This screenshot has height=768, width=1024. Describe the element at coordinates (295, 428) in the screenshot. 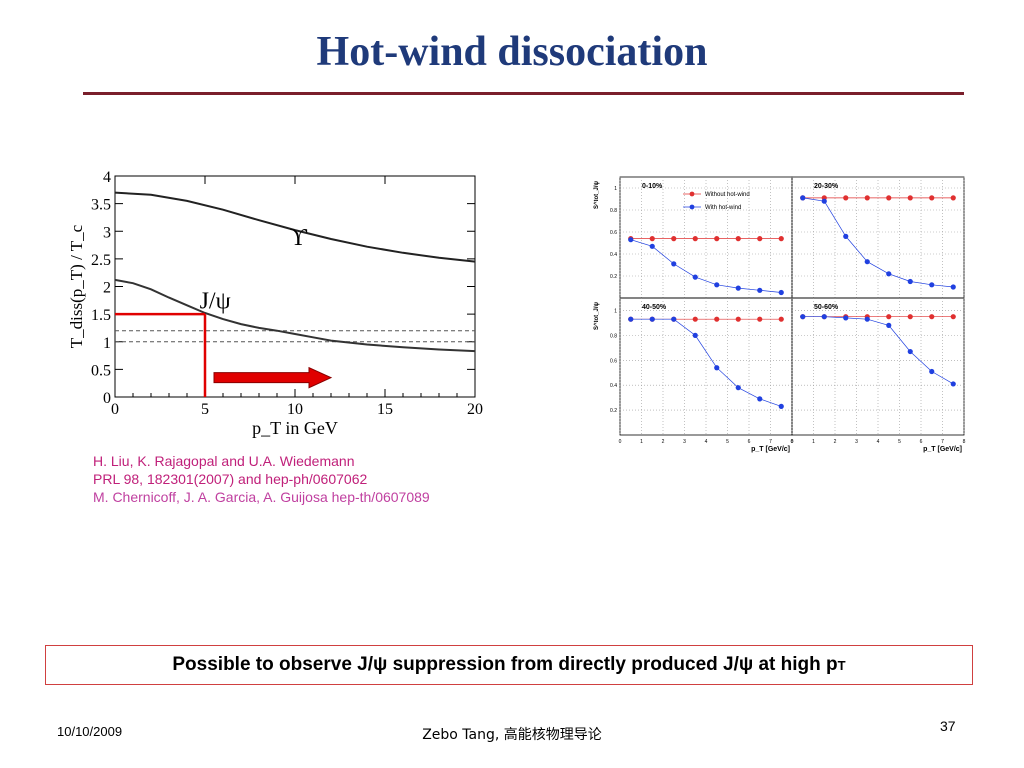

I see `x-axis-label: p_T in GeV` at that location.